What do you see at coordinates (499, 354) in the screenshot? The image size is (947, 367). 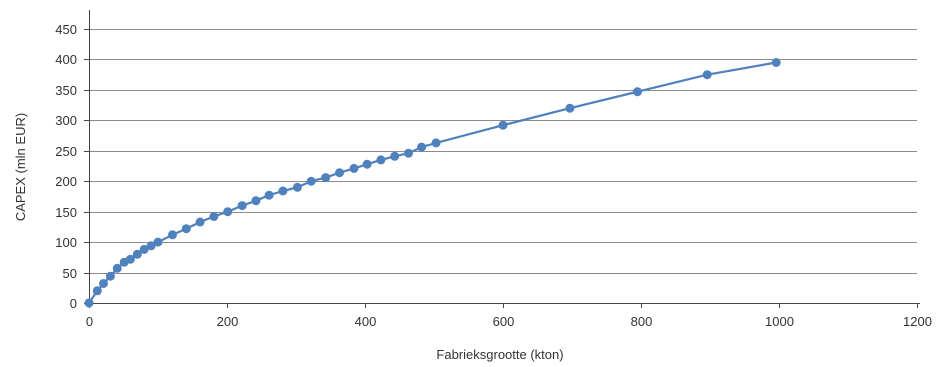 I see `x-axis-title: Fabrieksgrootte (kton)` at bounding box center [499, 354].